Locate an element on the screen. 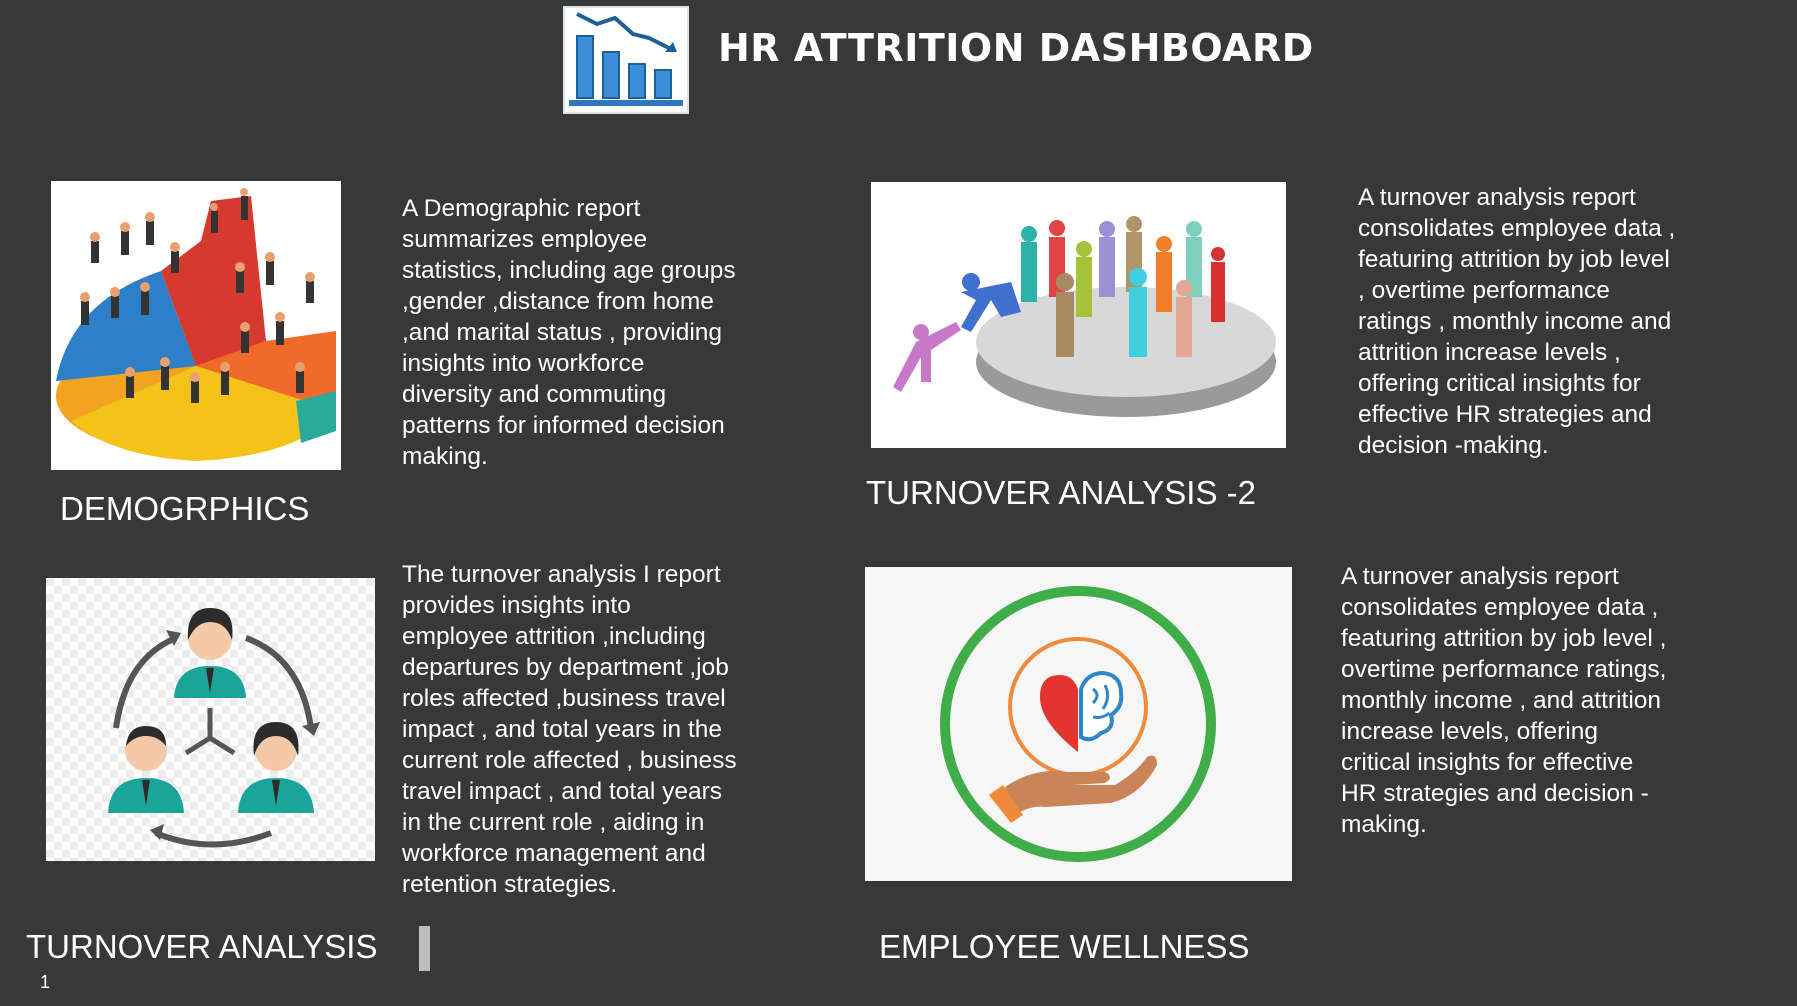 Image resolution: width=1797 pixels, height=1006 pixels. page-title: HR ATTRITION DASHBOARD is located at coordinates (1016, 48).